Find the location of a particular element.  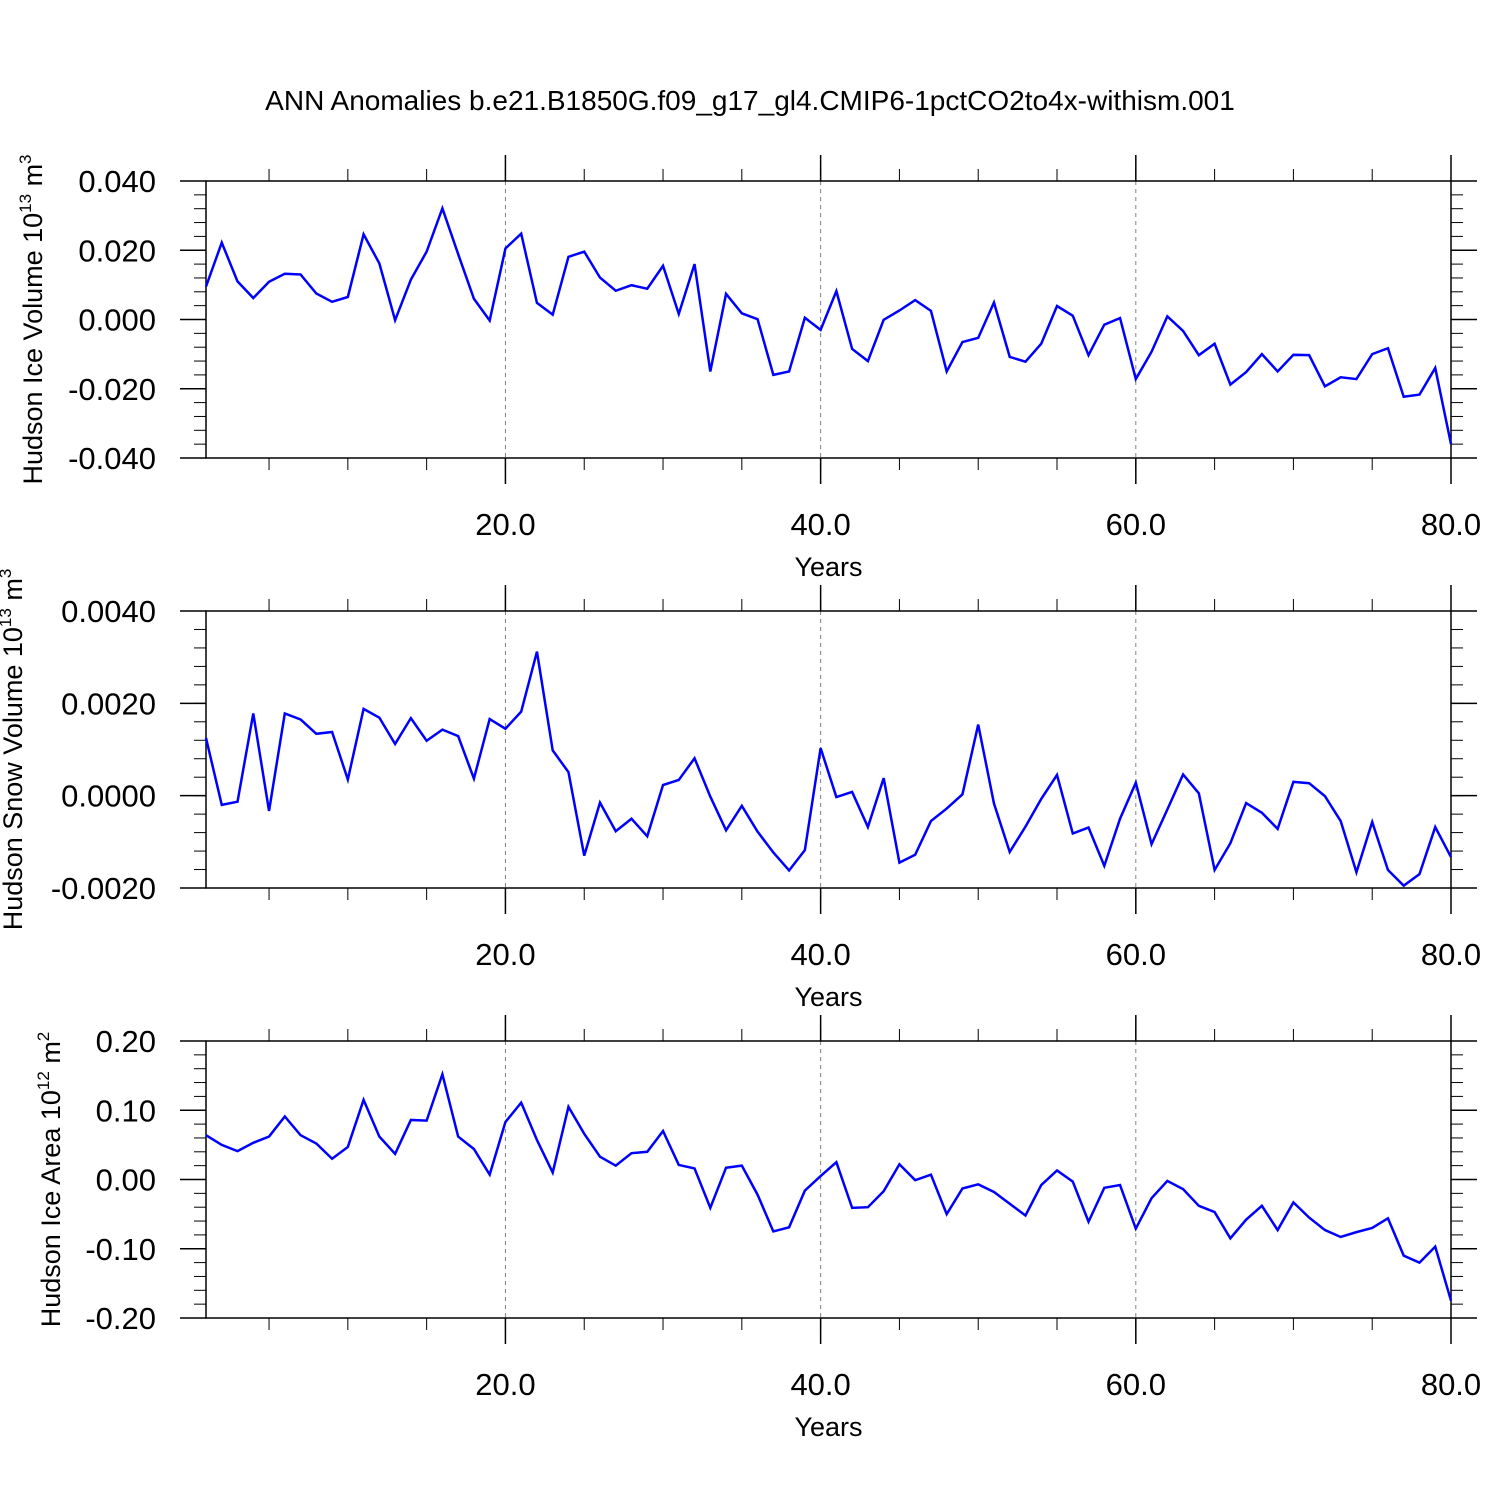

y-tick-label: -0.020 is located at coordinates (112, 389).